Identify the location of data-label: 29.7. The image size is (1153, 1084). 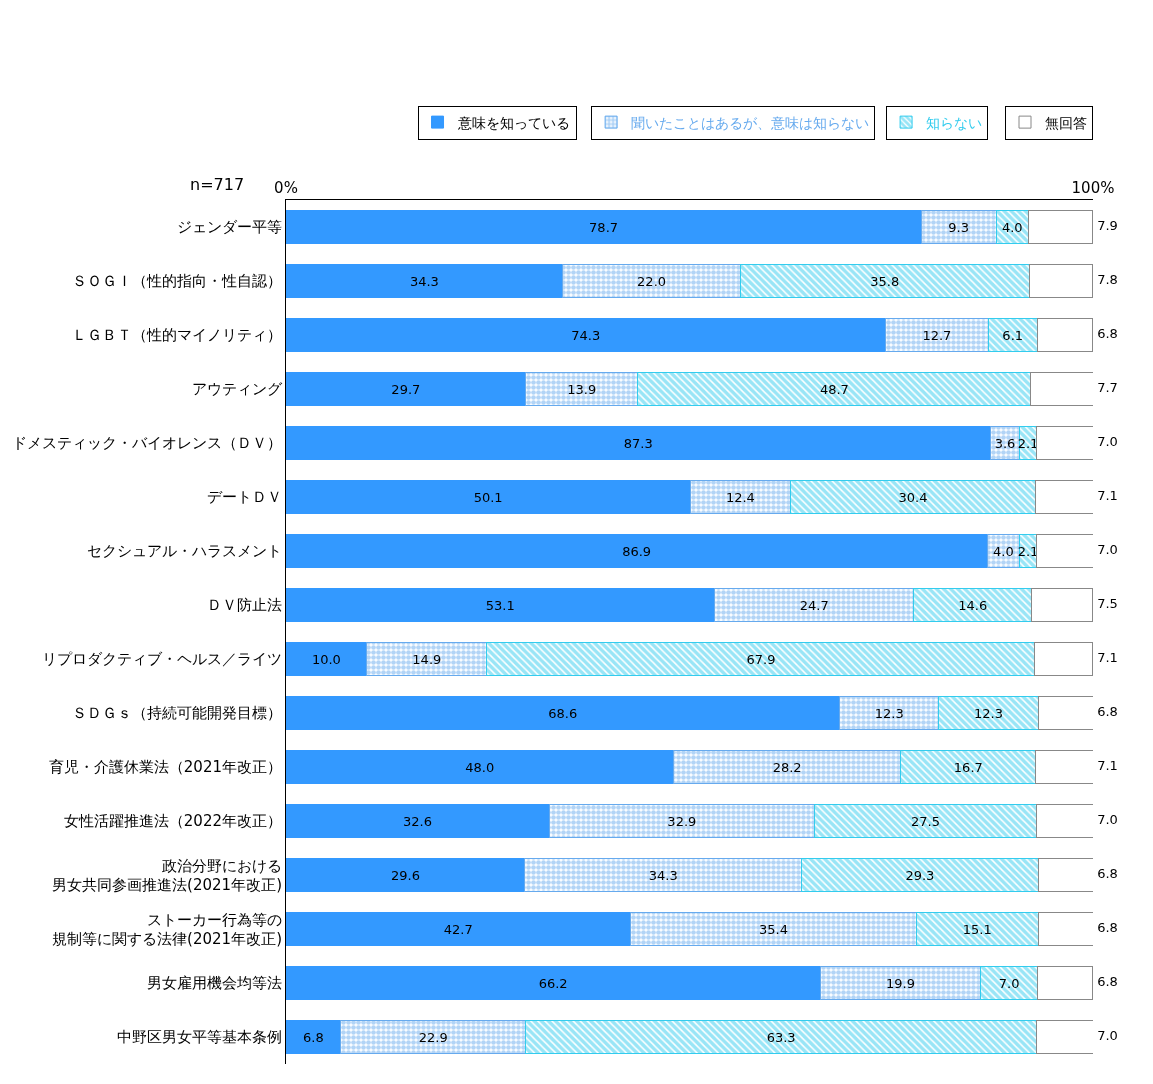
(406, 389).